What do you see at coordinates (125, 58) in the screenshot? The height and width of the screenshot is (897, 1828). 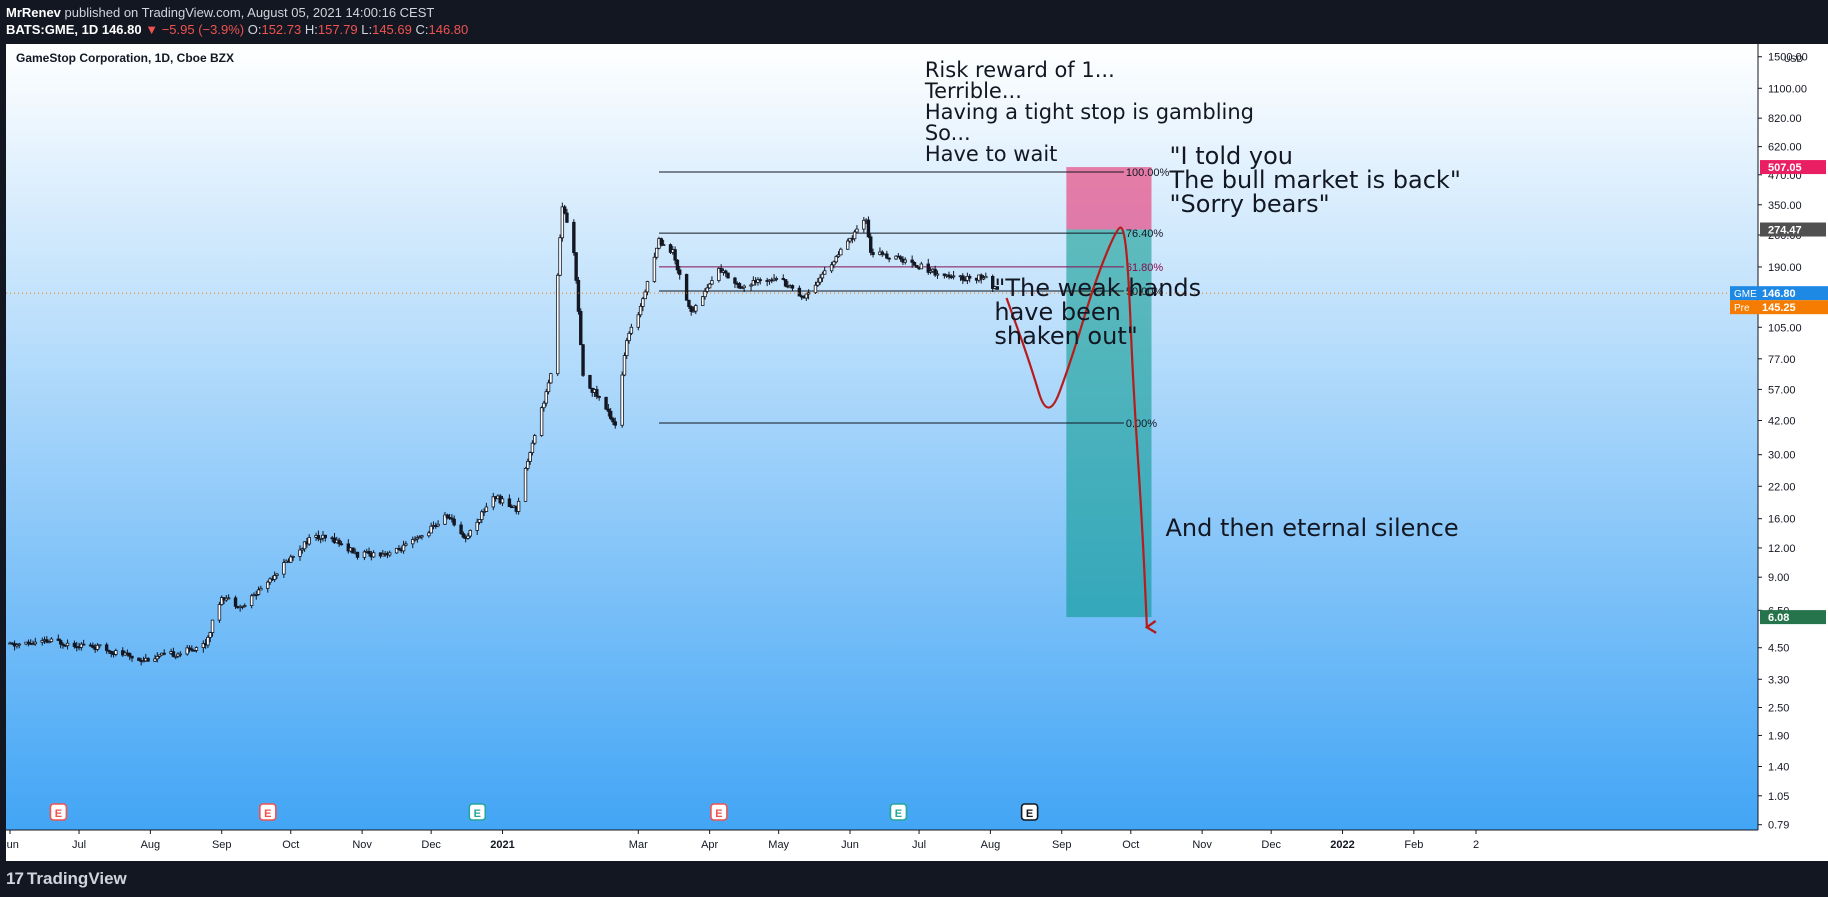 I see `chart-legend-title: GameStop Corporation, 1D, Cboe BZX` at bounding box center [125, 58].